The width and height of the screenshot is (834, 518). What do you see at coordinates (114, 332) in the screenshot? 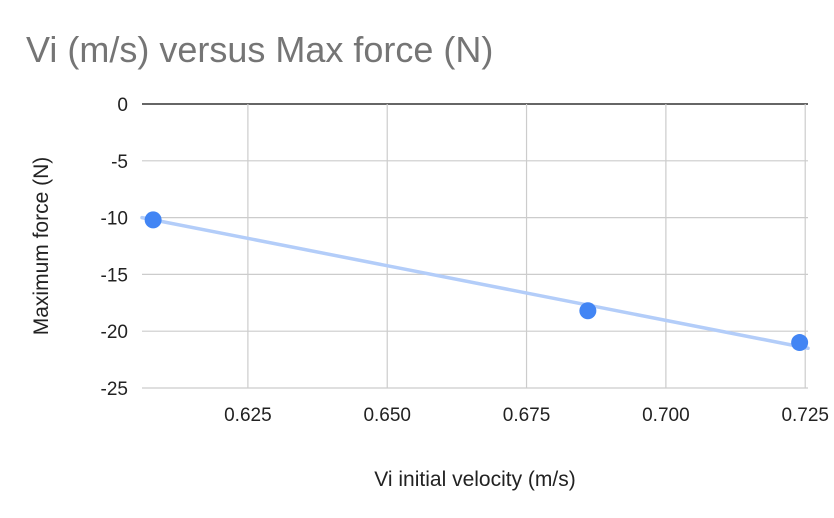
I see `y-tick-label: -20` at bounding box center [114, 332].